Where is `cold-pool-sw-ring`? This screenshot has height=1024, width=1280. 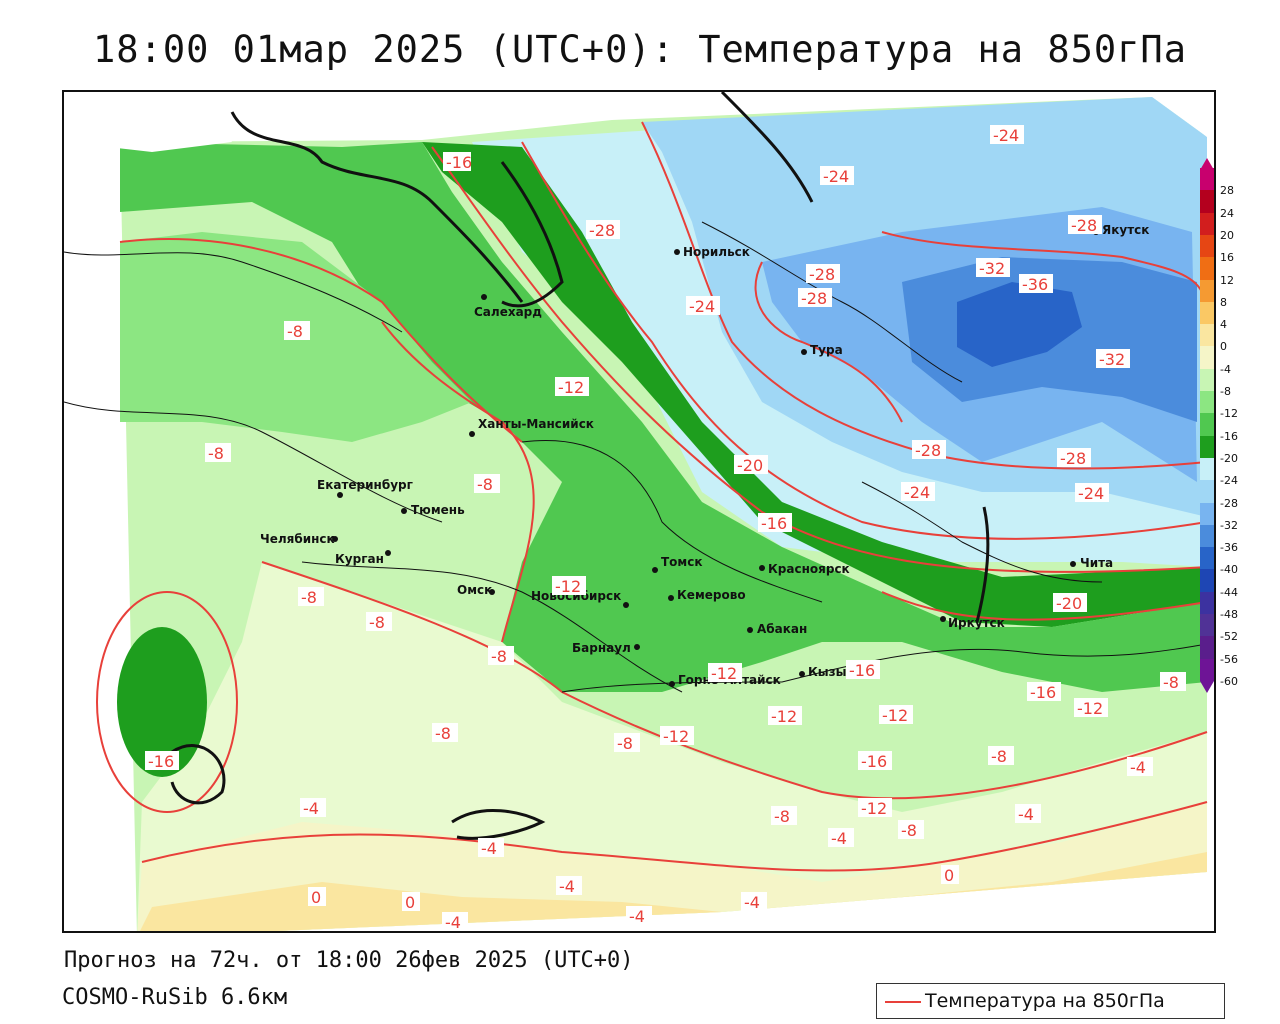
cold-pool-sw-ring is located at coordinates (167, 702).